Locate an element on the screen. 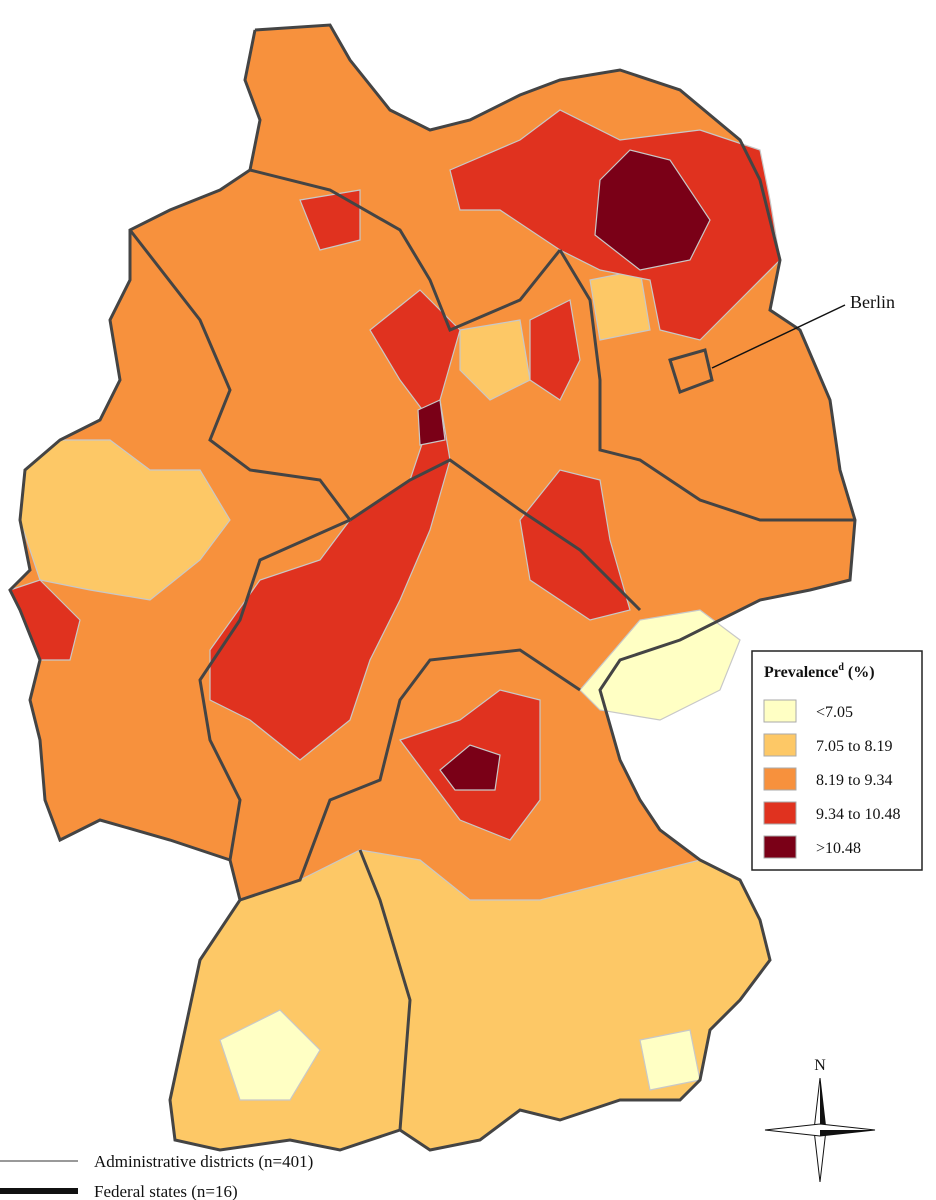 The width and height of the screenshot is (936, 1200). city-label: Berlin is located at coordinates (872, 302).